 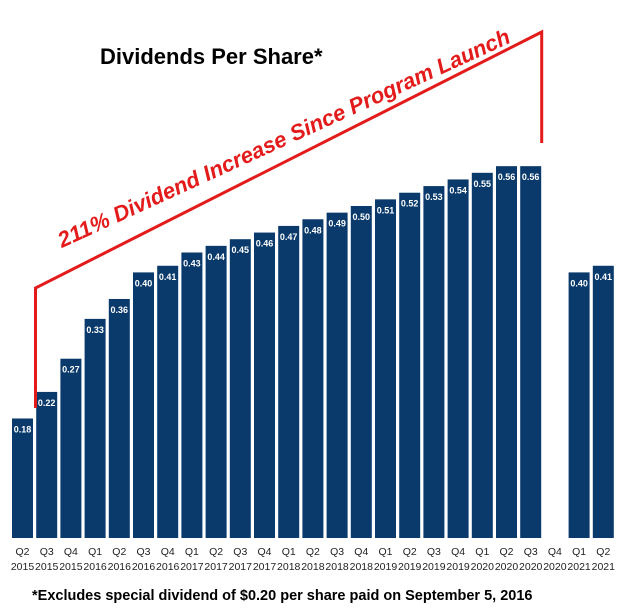 What do you see at coordinates (241, 250) in the screenshot?
I see `value-label: 0.45` at bounding box center [241, 250].